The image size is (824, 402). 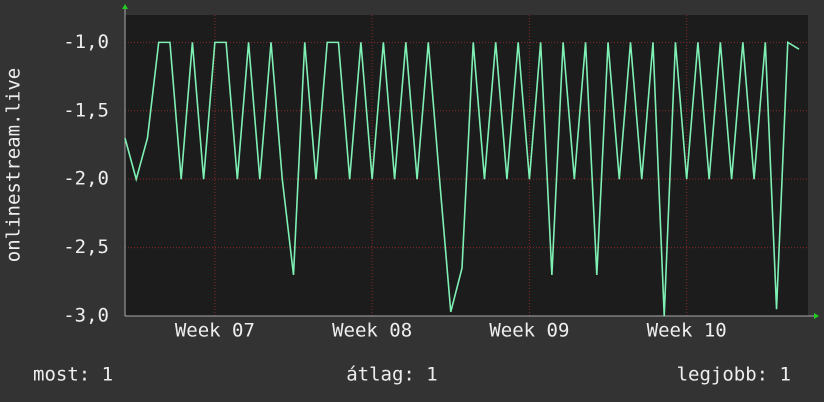 I want to click on stat-max: legjobb: 1, so click(x=734, y=375).